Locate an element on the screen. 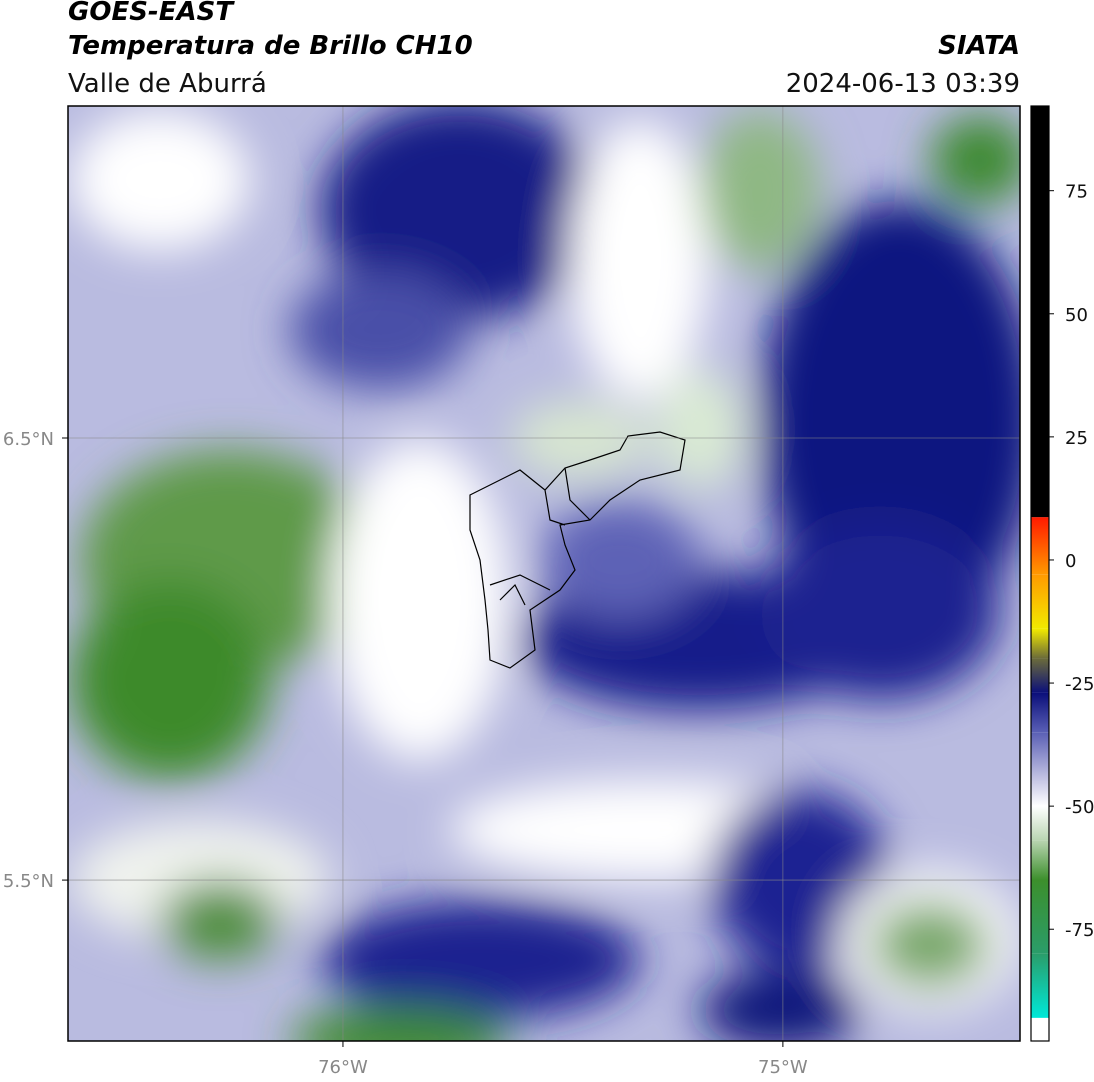  colorbar-tick-label: 75 is located at coordinates (1076, 192).